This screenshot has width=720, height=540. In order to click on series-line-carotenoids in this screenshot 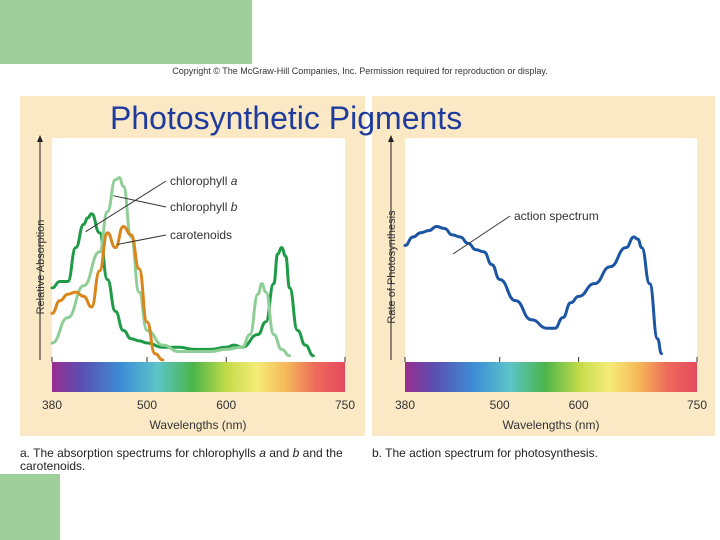, I will do `click(107, 293)`.